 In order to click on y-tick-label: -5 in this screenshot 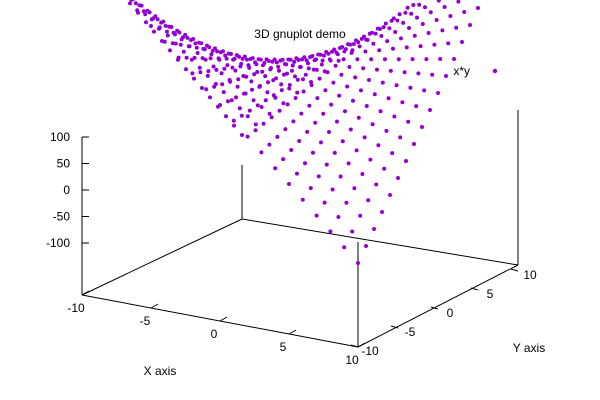, I will do `click(410, 332)`.